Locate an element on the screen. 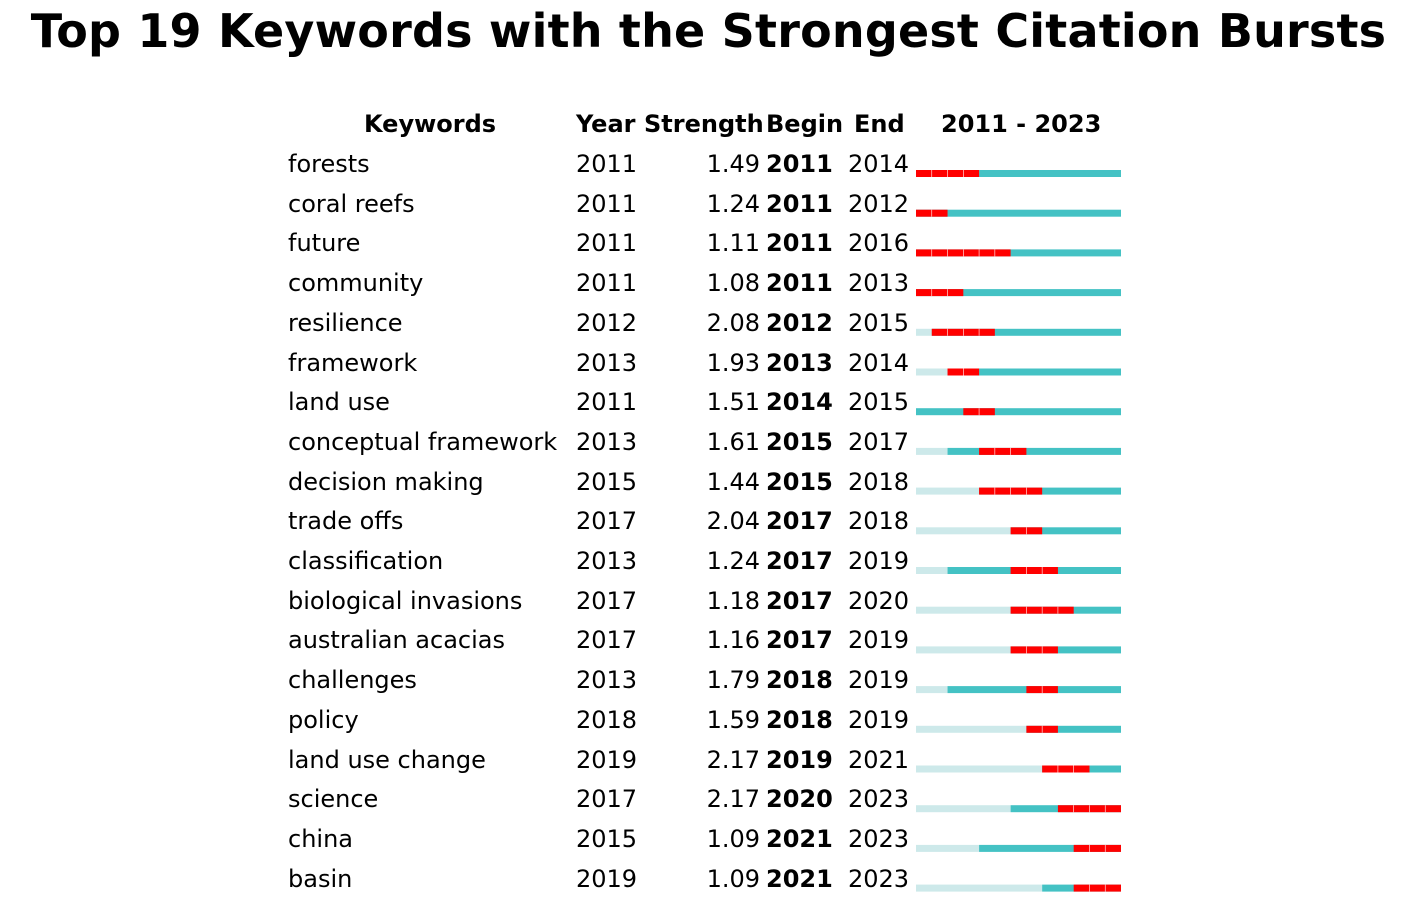 This screenshot has width=1417, height=916. strength-value: 1.18 is located at coordinates (733, 600).